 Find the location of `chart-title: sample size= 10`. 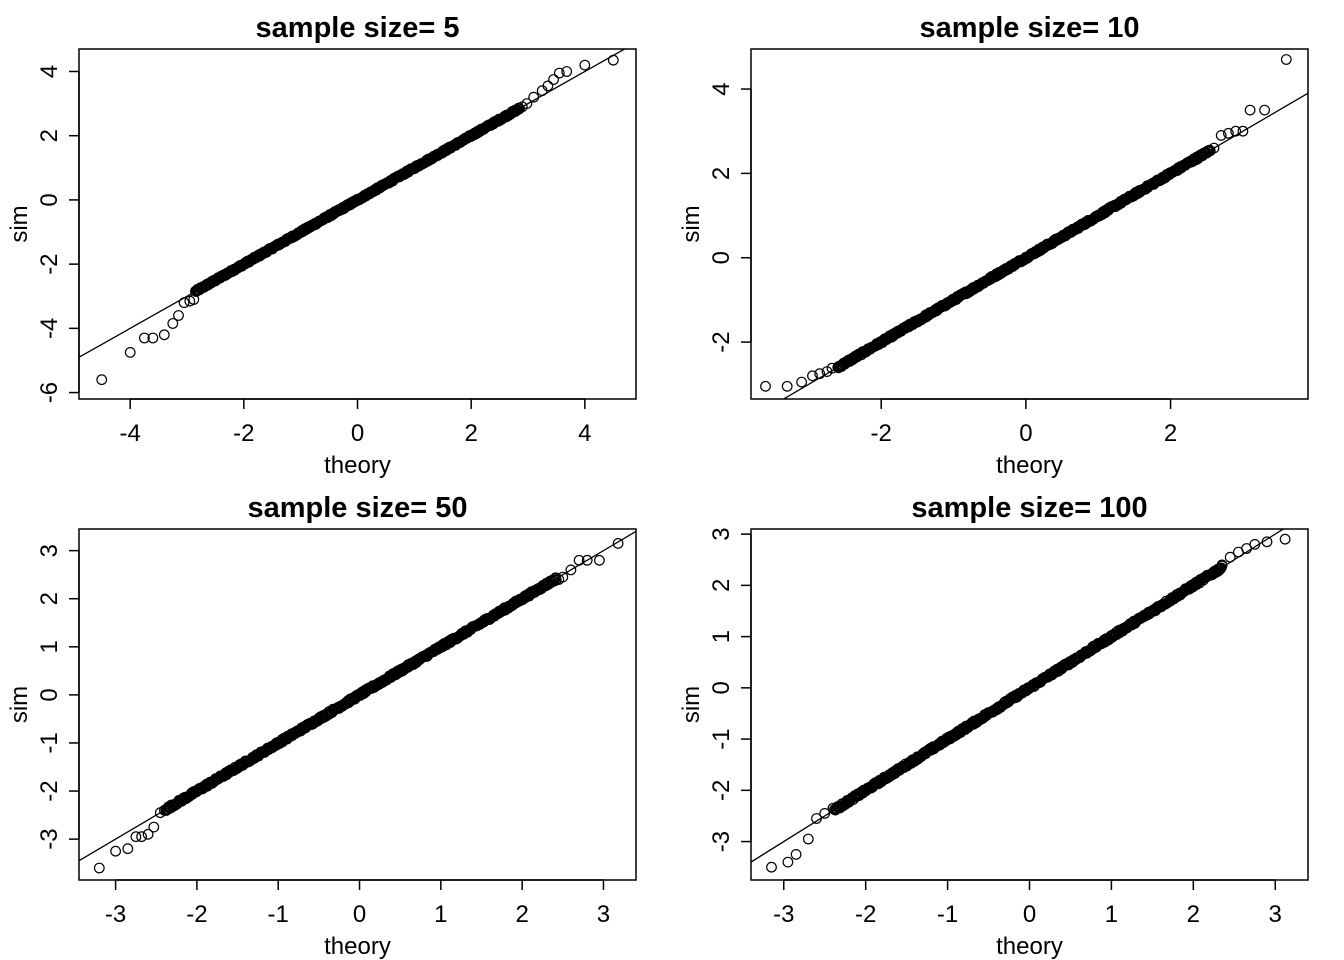

chart-title: sample size= 10 is located at coordinates (1029, 28).